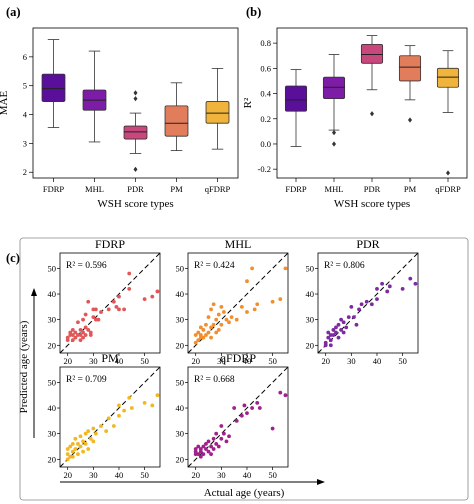  I want to click on x-axis-label: WSH score types, so click(135, 204).